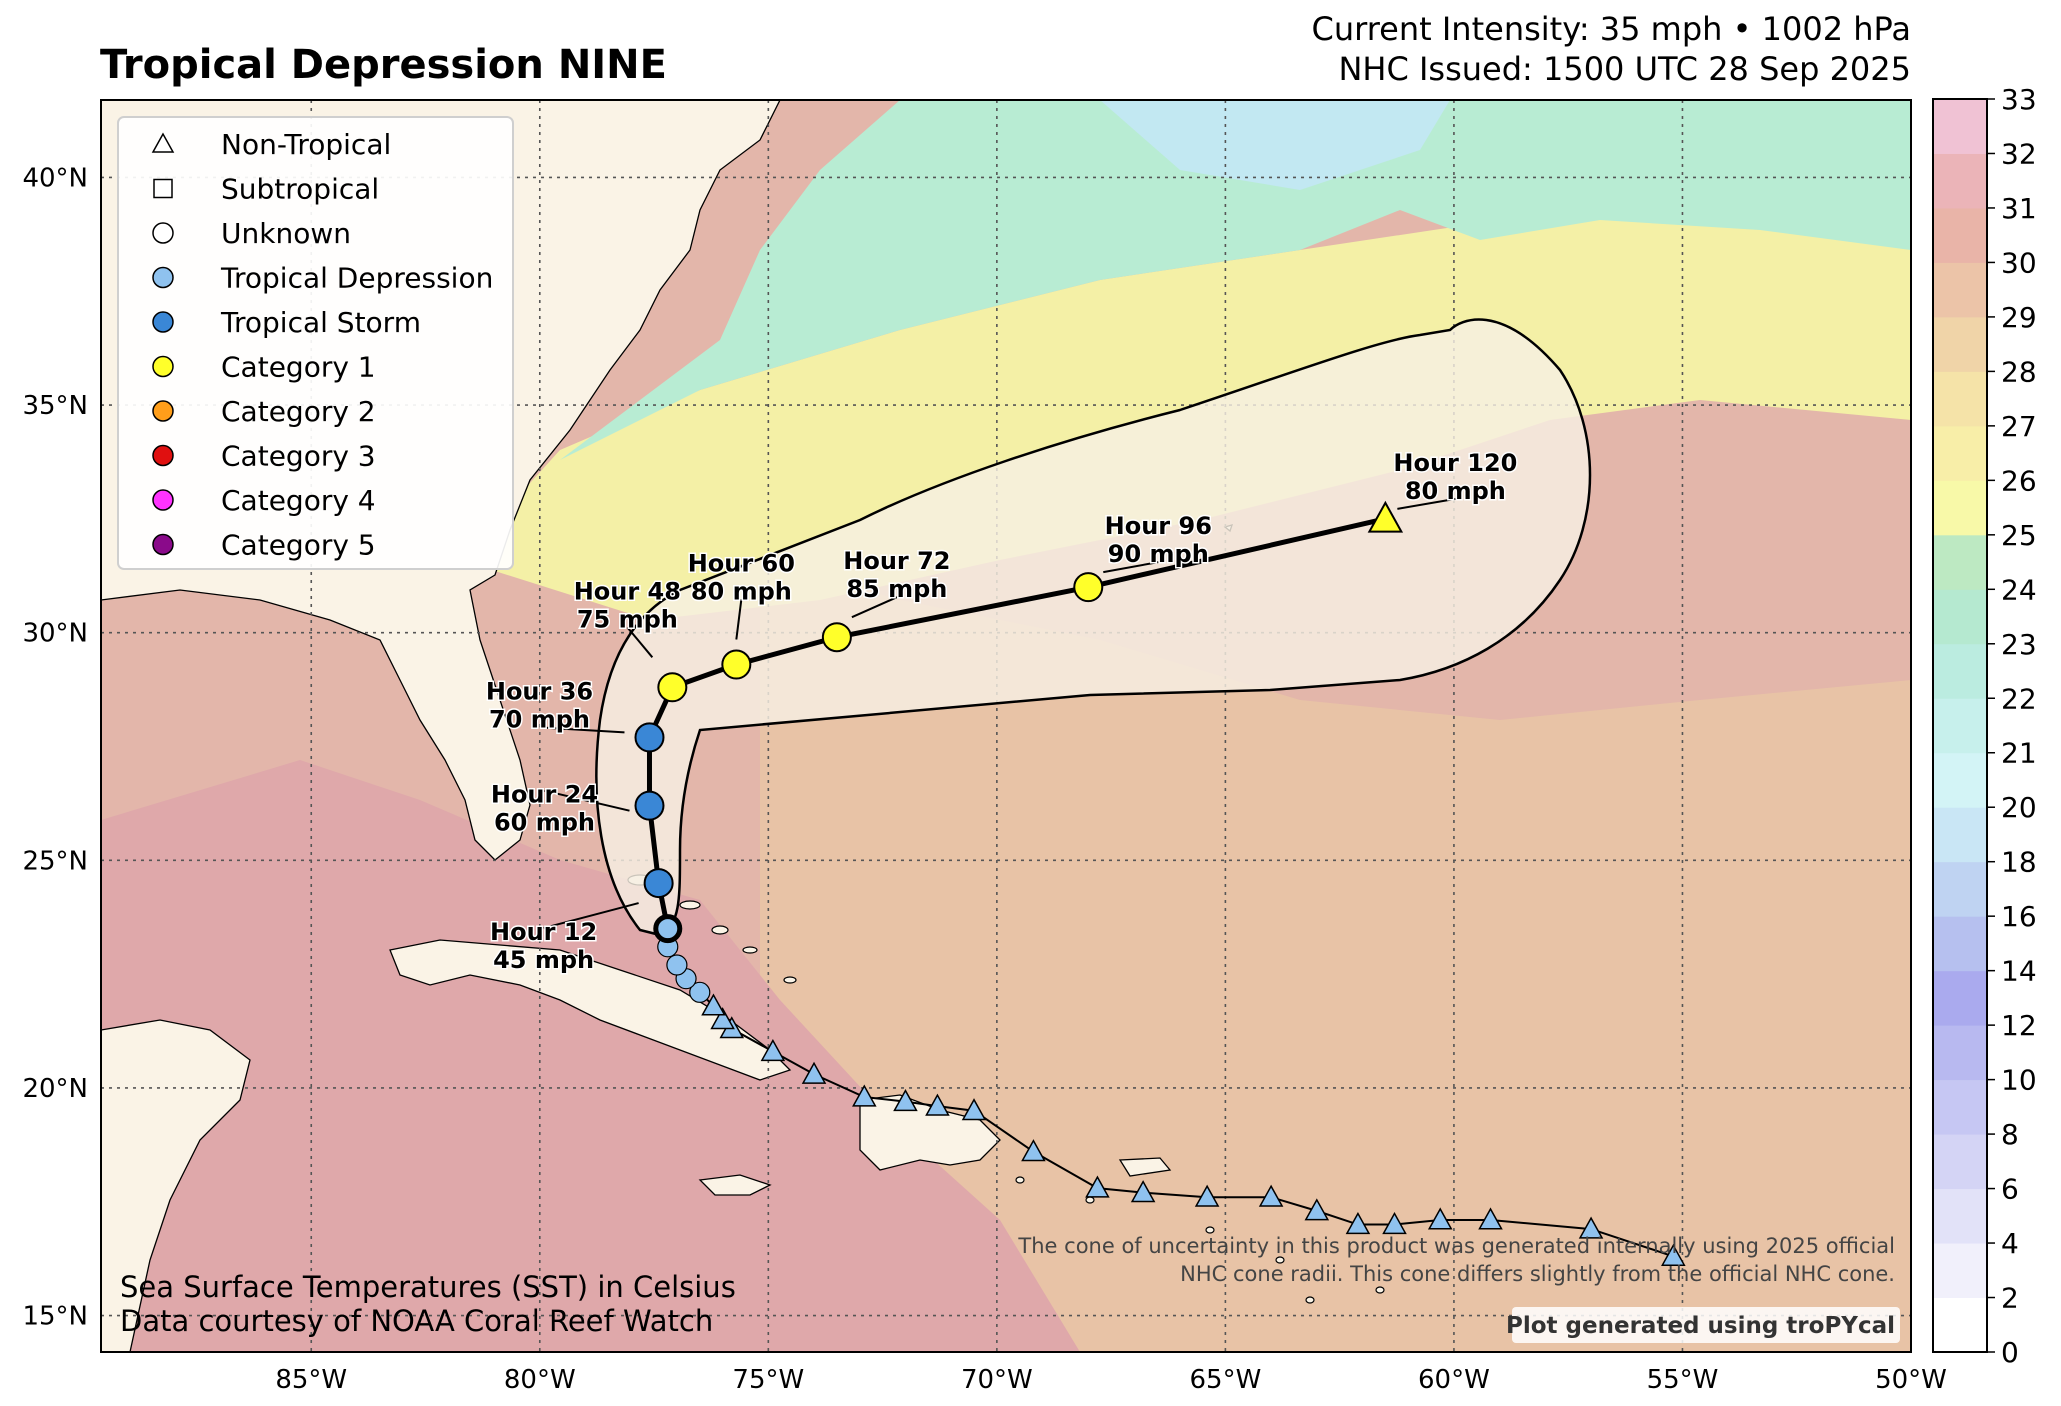 The image size is (2061, 1406). What do you see at coordinates (2019, 1080) in the screenshot?
I see `colorbar-tick-label: 10` at bounding box center [2019, 1080].